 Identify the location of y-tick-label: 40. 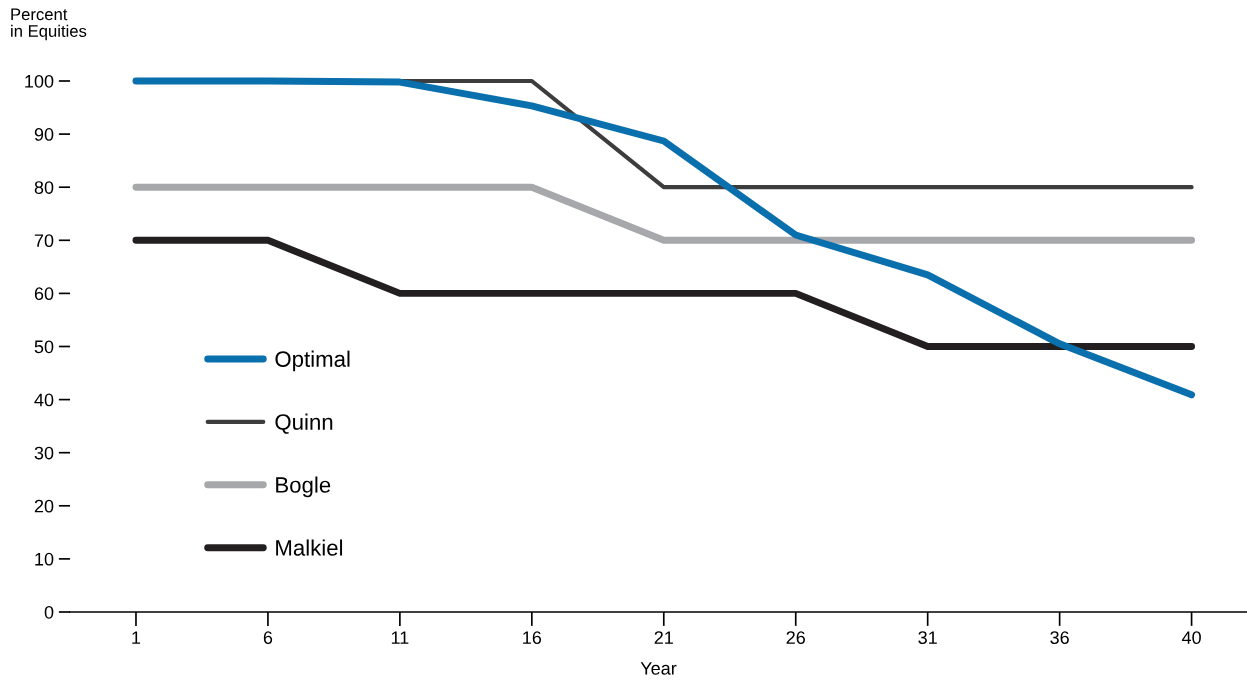
(44, 400).